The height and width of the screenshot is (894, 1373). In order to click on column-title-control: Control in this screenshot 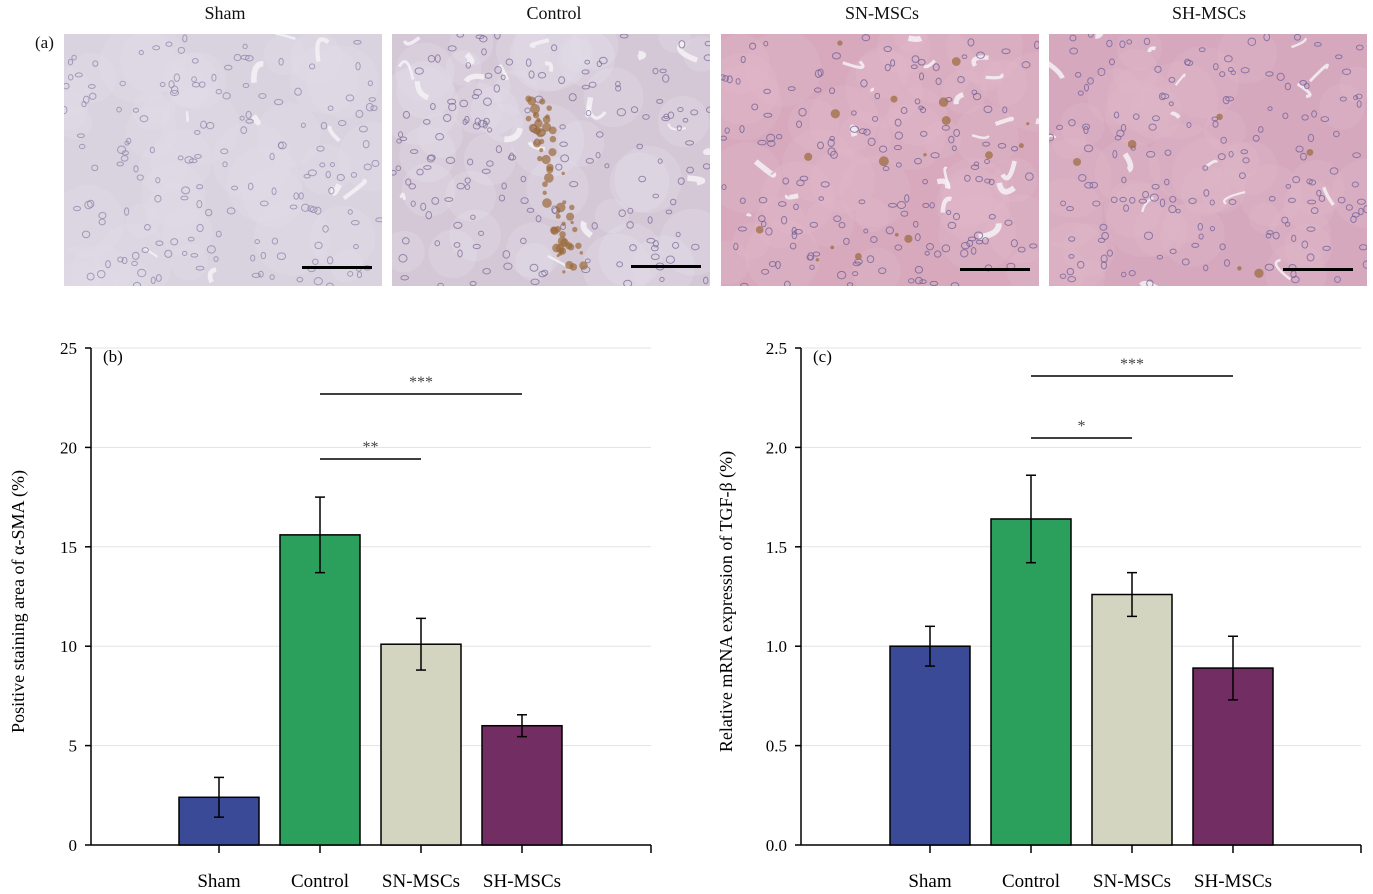, I will do `click(554, 13)`.